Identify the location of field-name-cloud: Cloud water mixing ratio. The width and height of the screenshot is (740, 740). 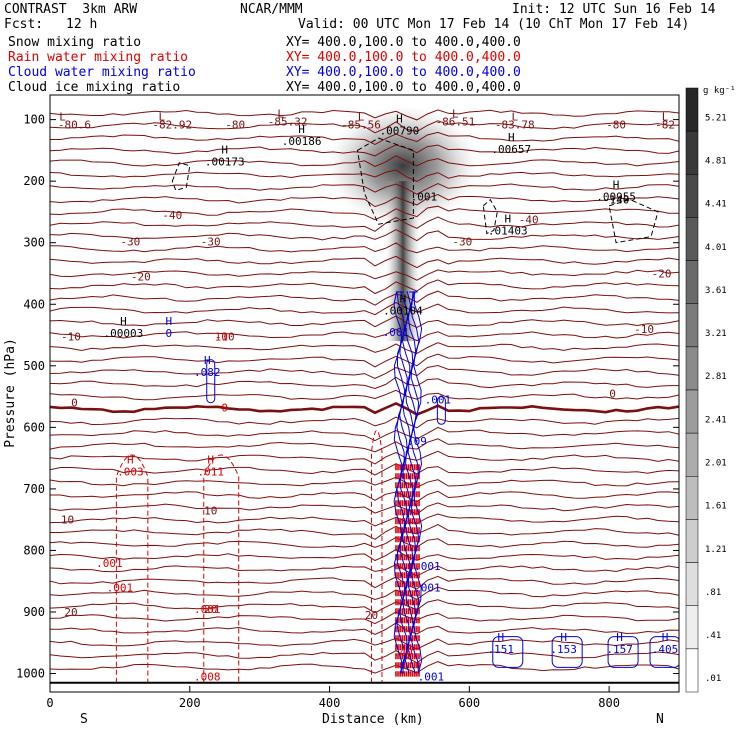
(102, 72).